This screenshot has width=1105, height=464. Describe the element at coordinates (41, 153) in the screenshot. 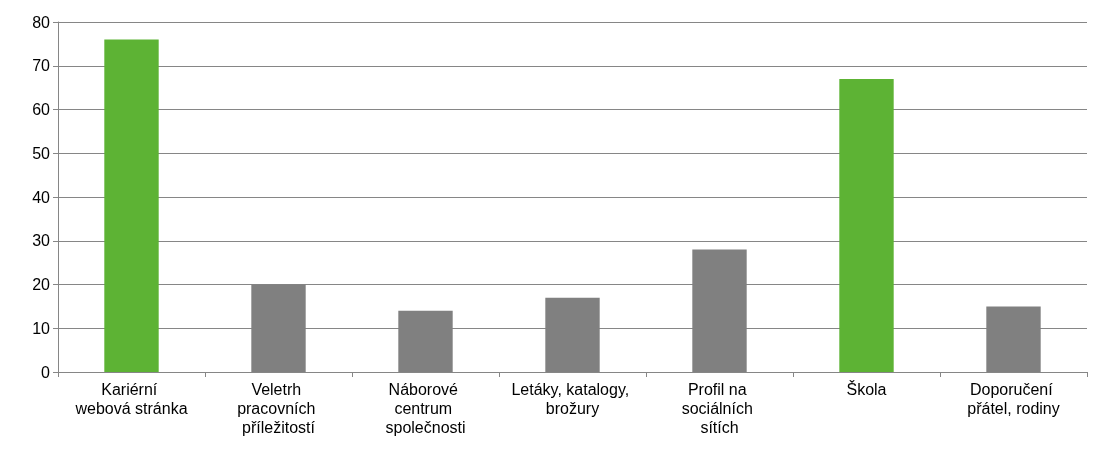

I see `y-tick-label: 50` at that location.